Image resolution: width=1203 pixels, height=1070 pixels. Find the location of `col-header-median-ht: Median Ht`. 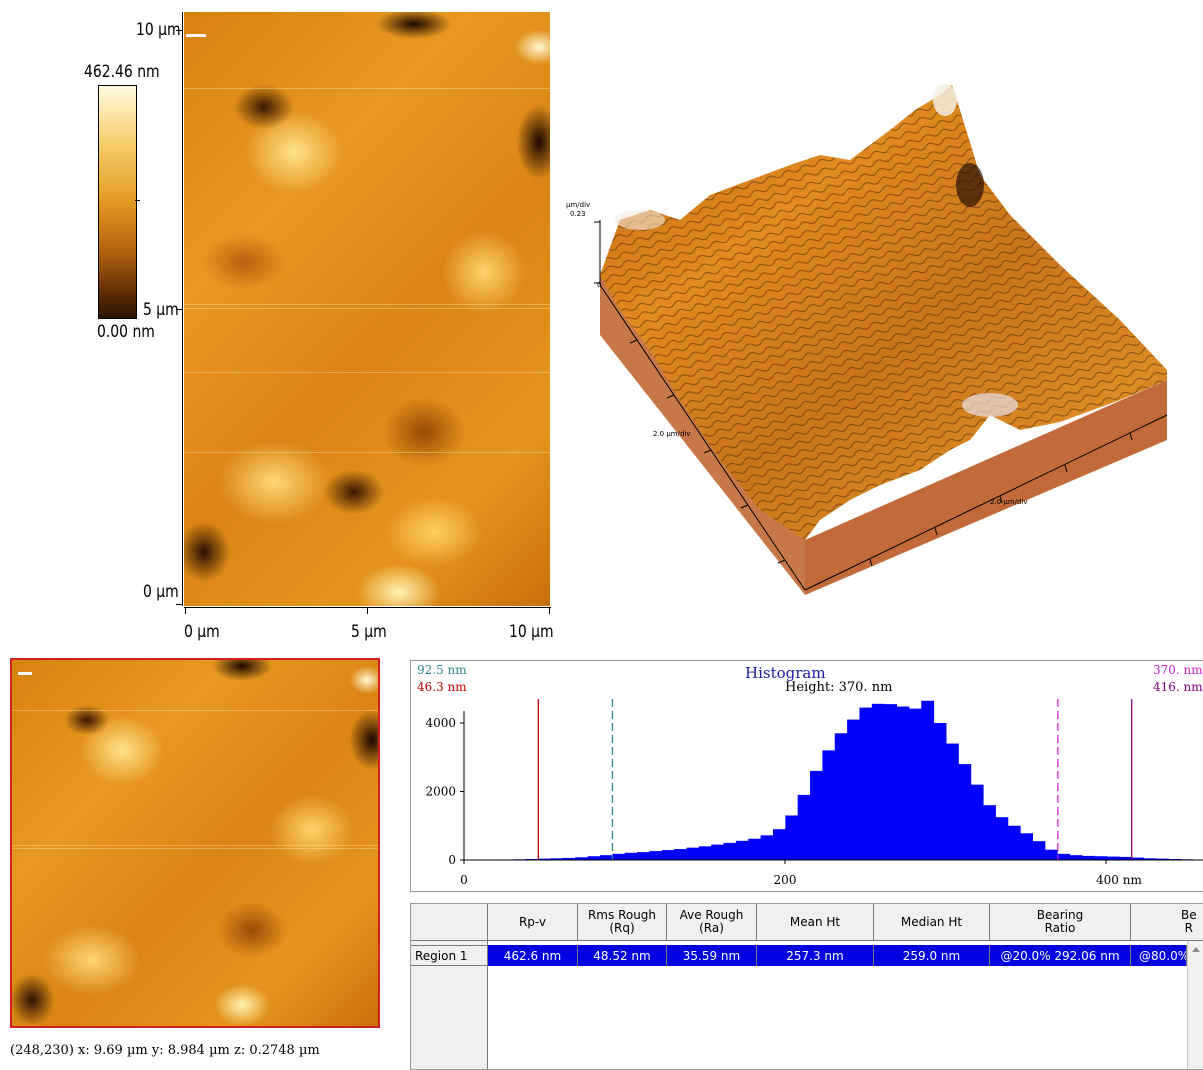

col-header-median-ht: Median Ht is located at coordinates (932, 922).